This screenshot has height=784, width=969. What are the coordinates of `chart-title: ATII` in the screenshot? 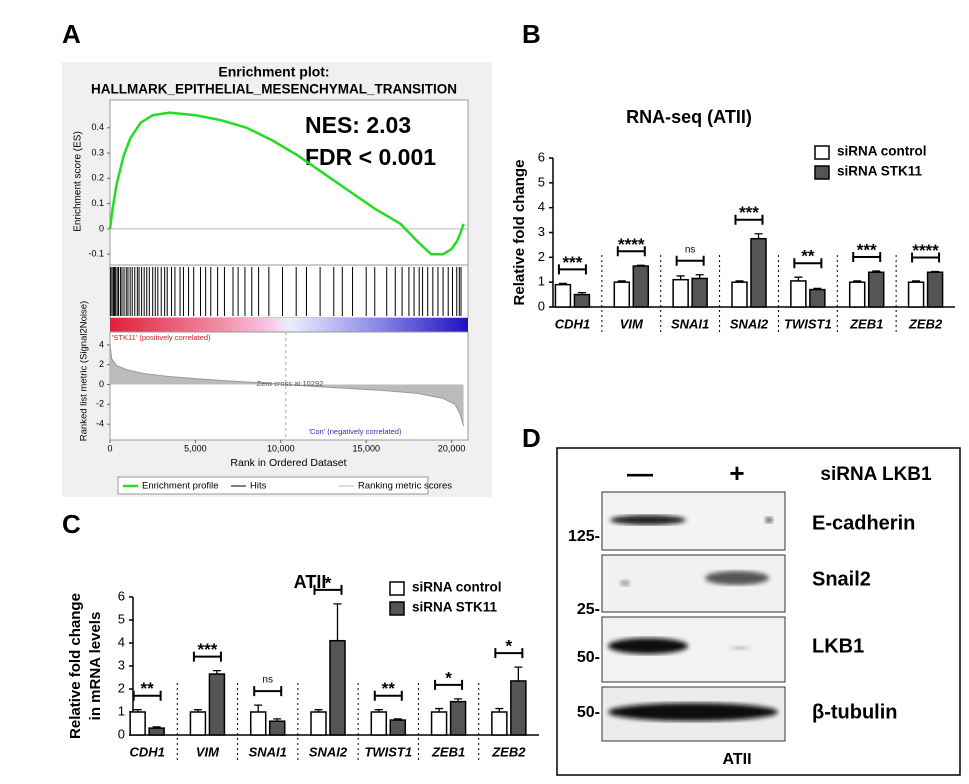 It's located at (310, 582).